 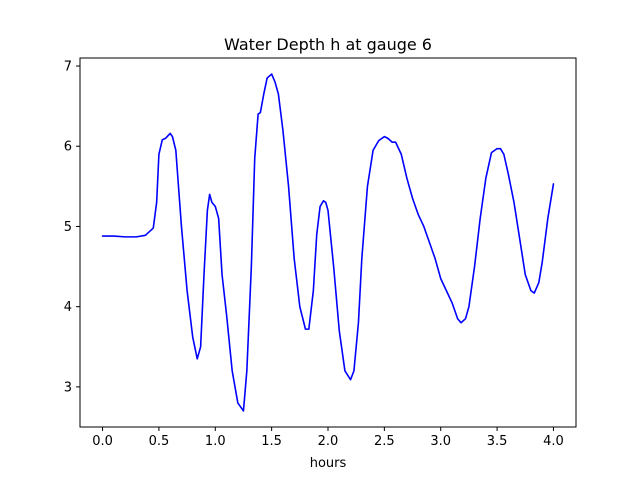 What do you see at coordinates (384, 441) in the screenshot?
I see `x-tick-label: 2.5` at bounding box center [384, 441].